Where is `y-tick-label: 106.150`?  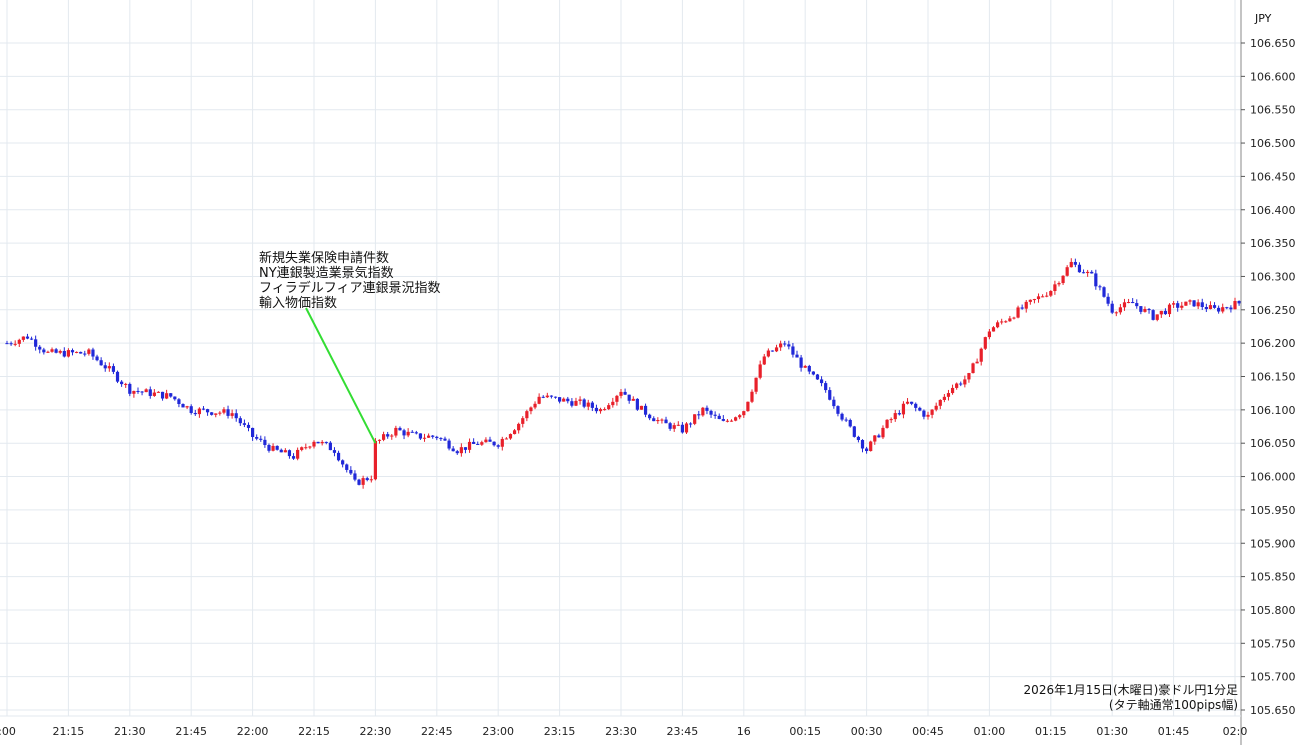
y-tick-label: 106.150 is located at coordinates (1273, 377).